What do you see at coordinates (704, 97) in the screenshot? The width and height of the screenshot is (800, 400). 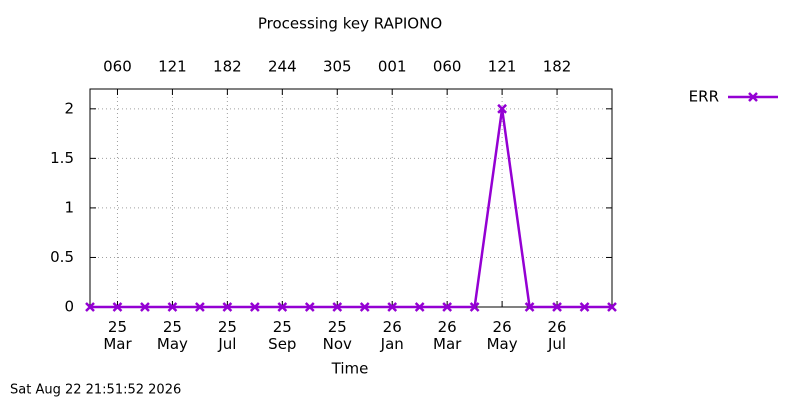 I see `legend-label: ERR` at bounding box center [704, 97].